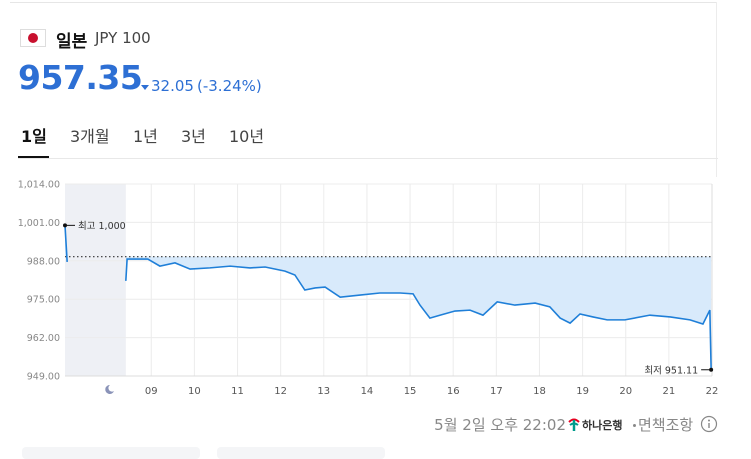  What do you see at coordinates (582, 391) in the screenshot?
I see `x-tick-label: 19` at bounding box center [582, 391].